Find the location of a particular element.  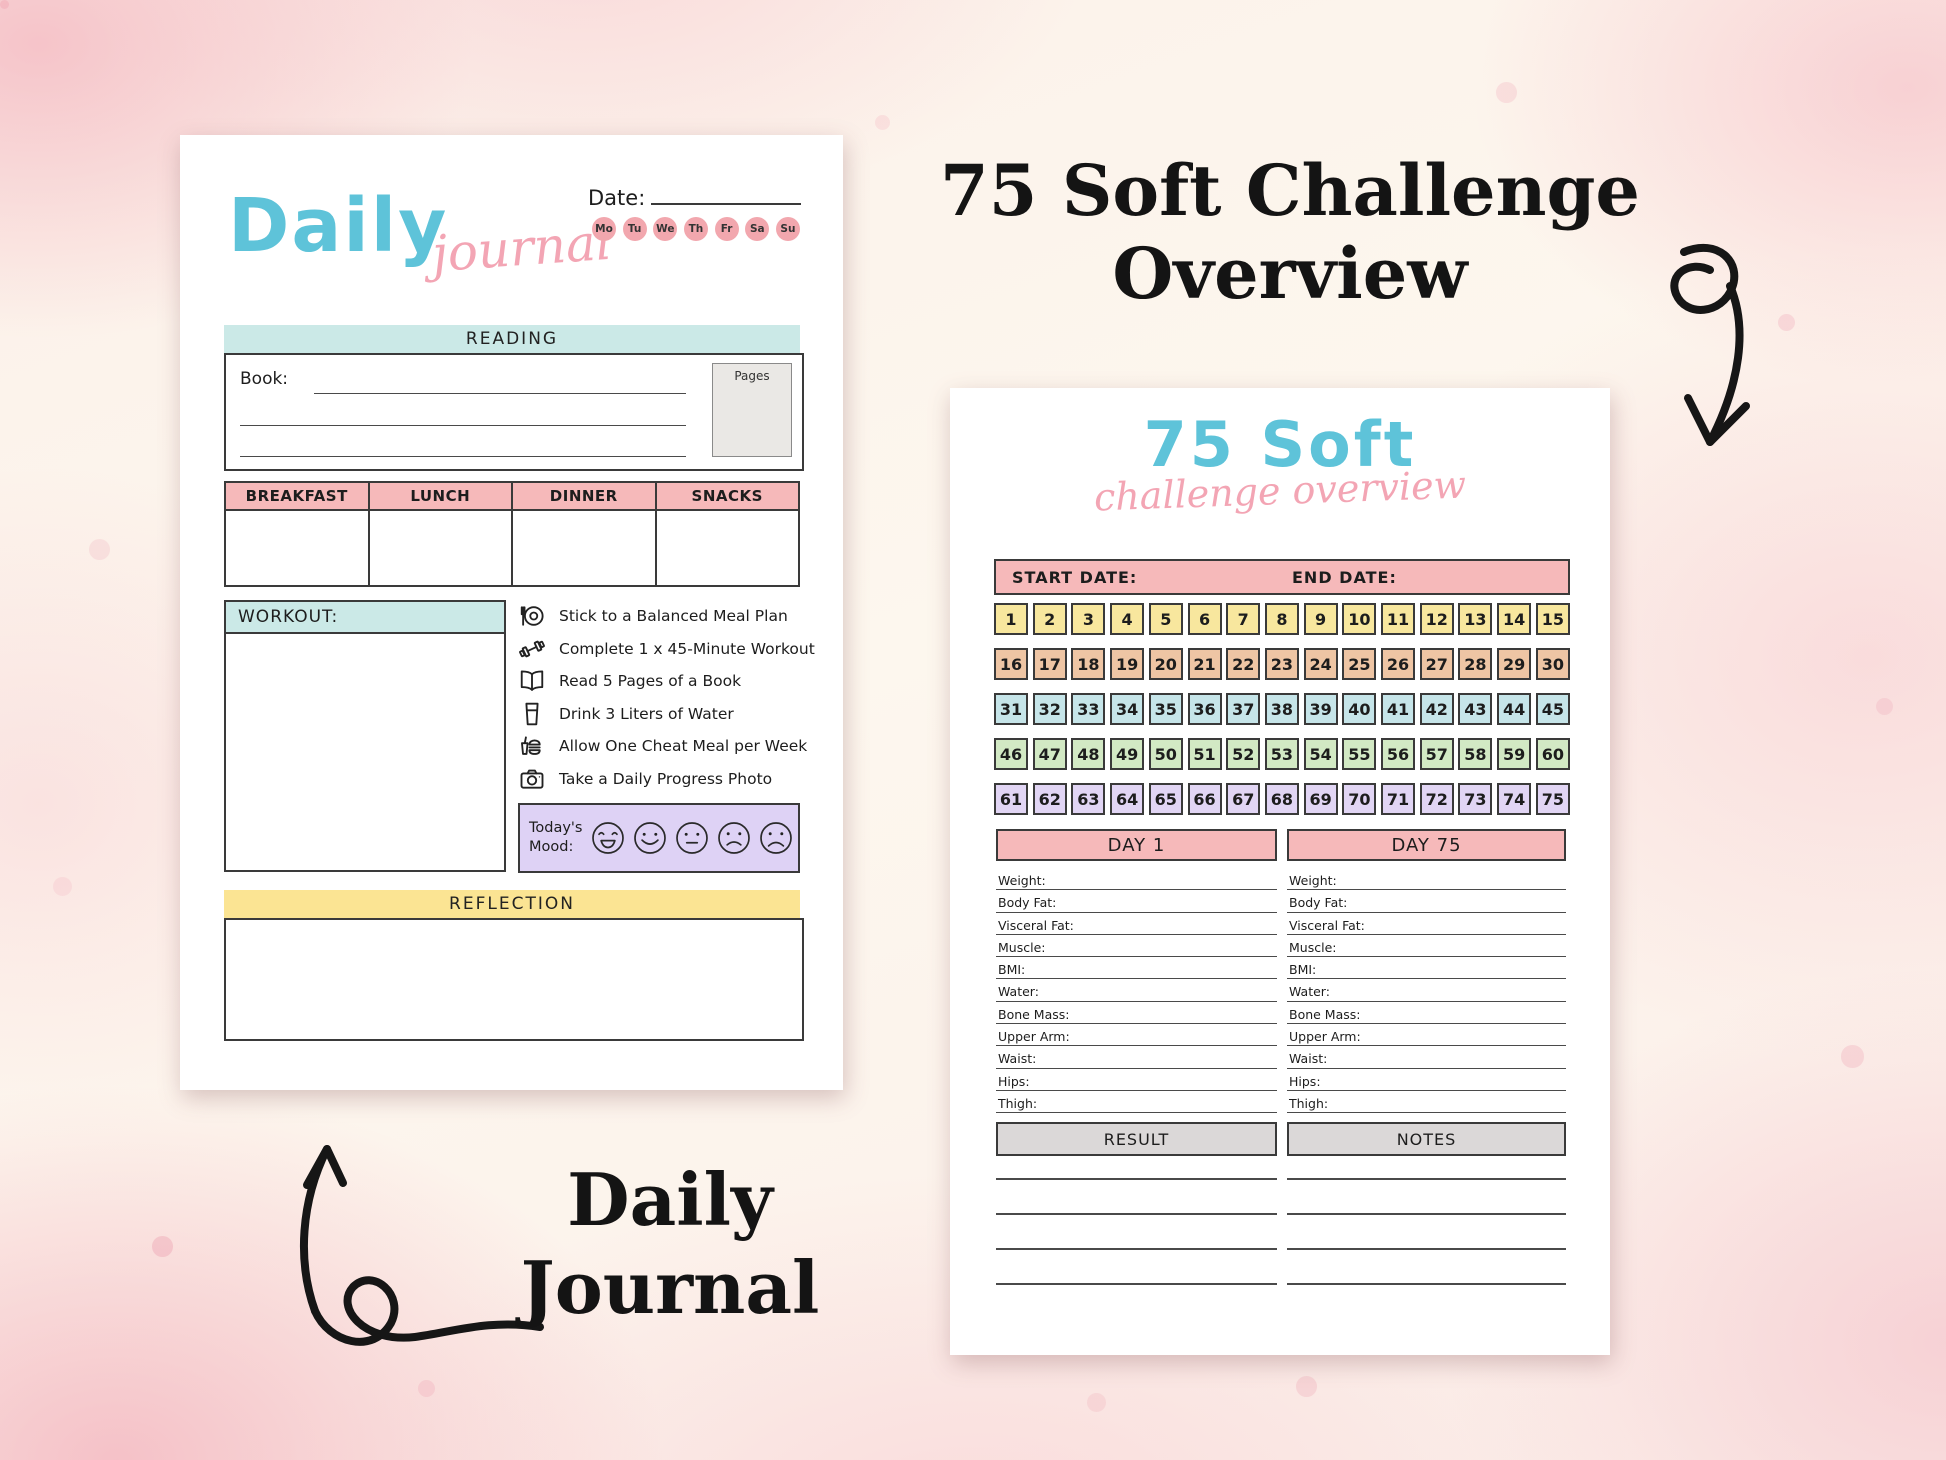

day-cell-20: 20 is located at coordinates (1165, 664).